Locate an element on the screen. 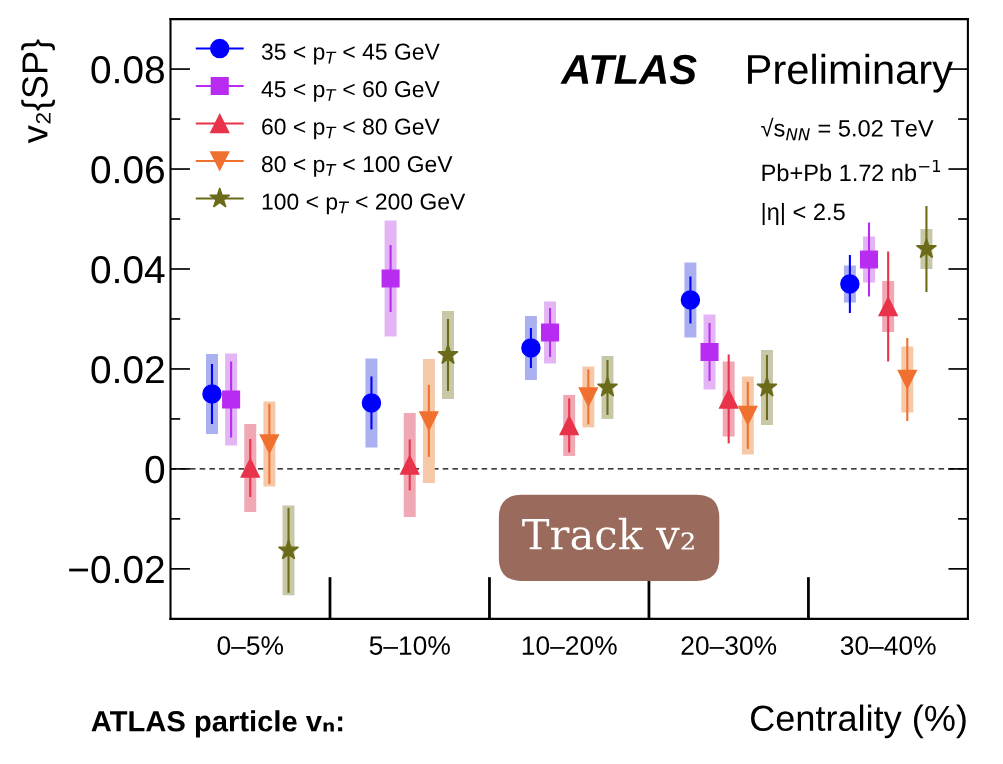 The image size is (1003, 764). y-tick-label: 0.08 is located at coordinates (127, 70).